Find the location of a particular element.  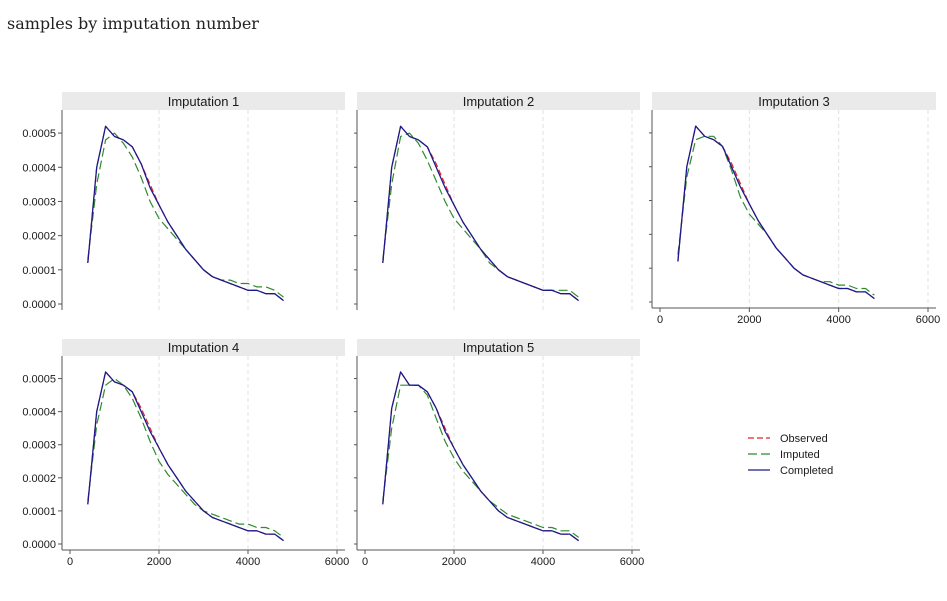

legend-label-imputed: Imputed is located at coordinates (800, 455).